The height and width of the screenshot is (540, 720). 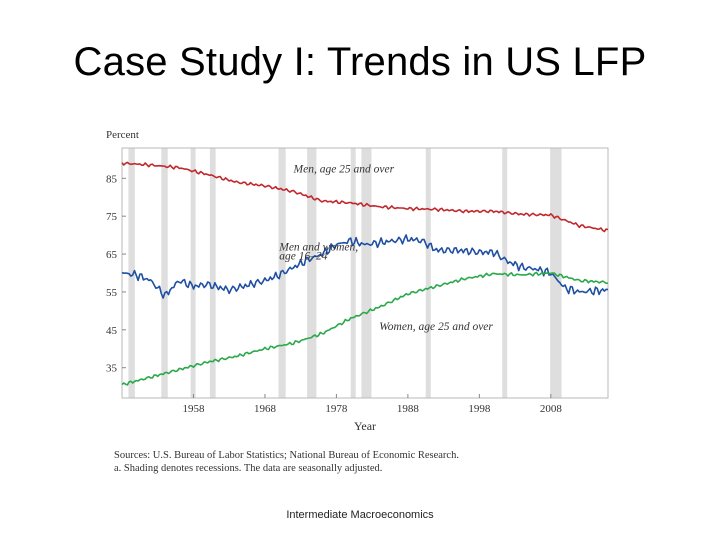 What do you see at coordinates (344, 170) in the screenshot?
I see `series-annotation: Men, age 25 and over` at bounding box center [344, 170].